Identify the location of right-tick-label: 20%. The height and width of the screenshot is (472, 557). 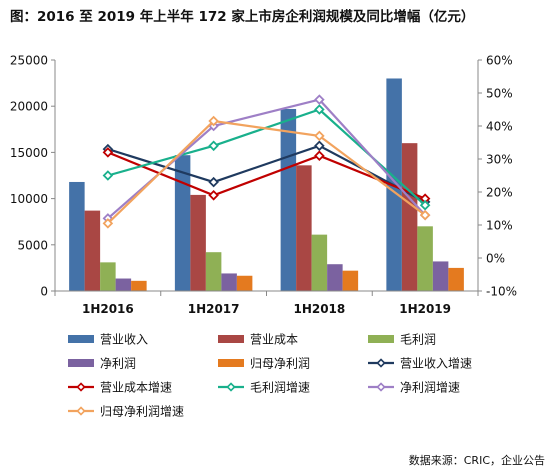
(499, 193).